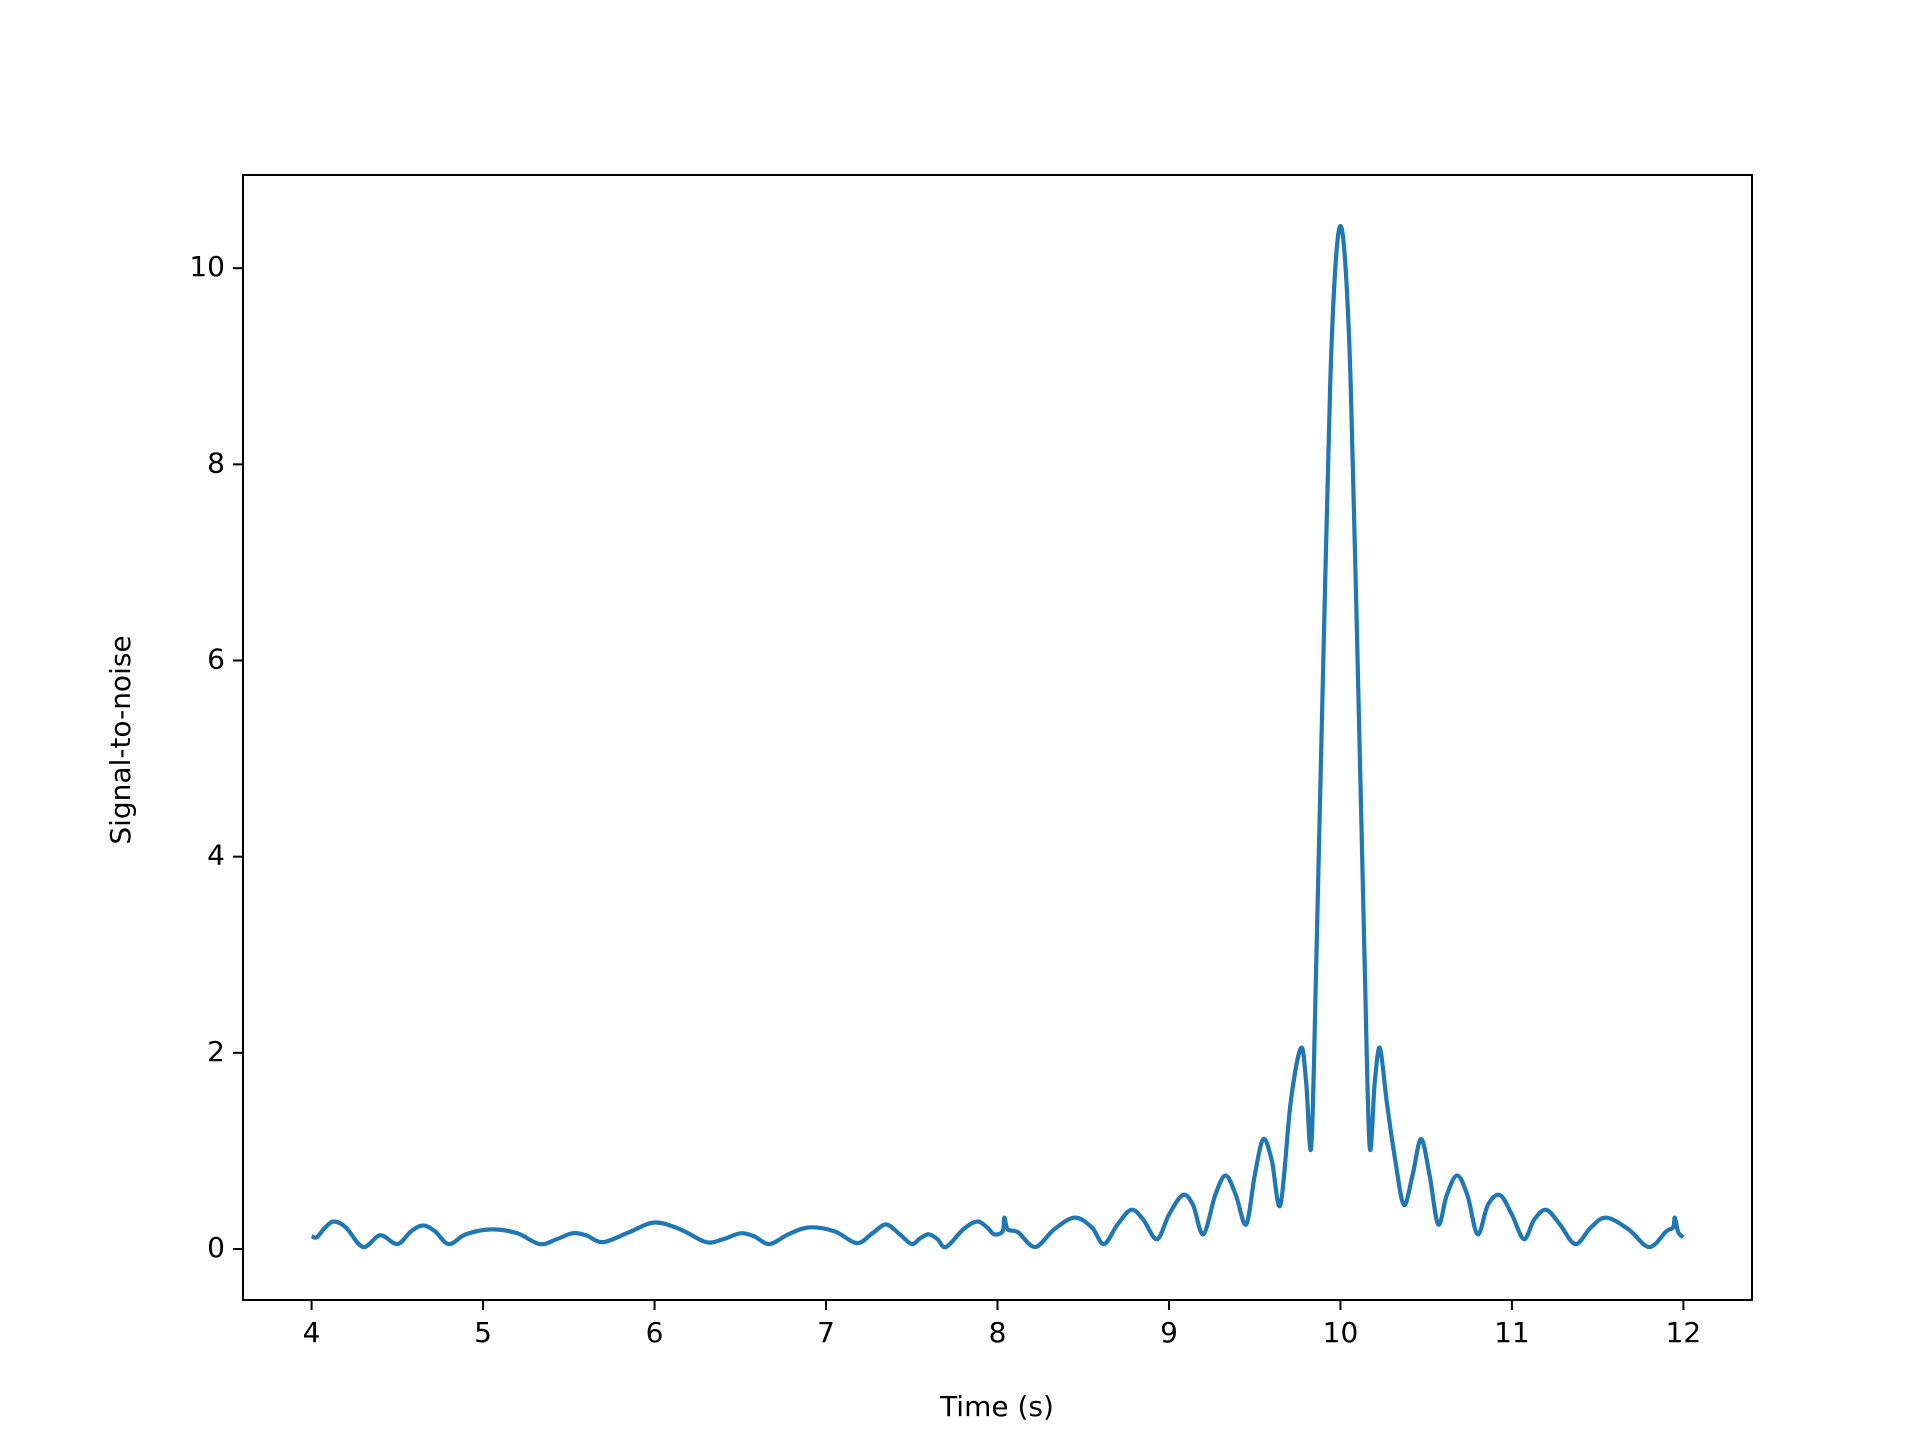 This screenshot has height=1440, width=1920. Describe the element at coordinates (1512, 1332) in the screenshot. I see `x-tick-label: 11` at that location.